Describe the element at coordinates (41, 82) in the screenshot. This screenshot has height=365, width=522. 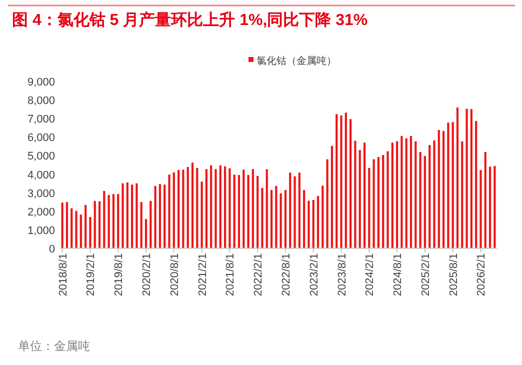
I see `y-tick-label: 9,000` at that location.